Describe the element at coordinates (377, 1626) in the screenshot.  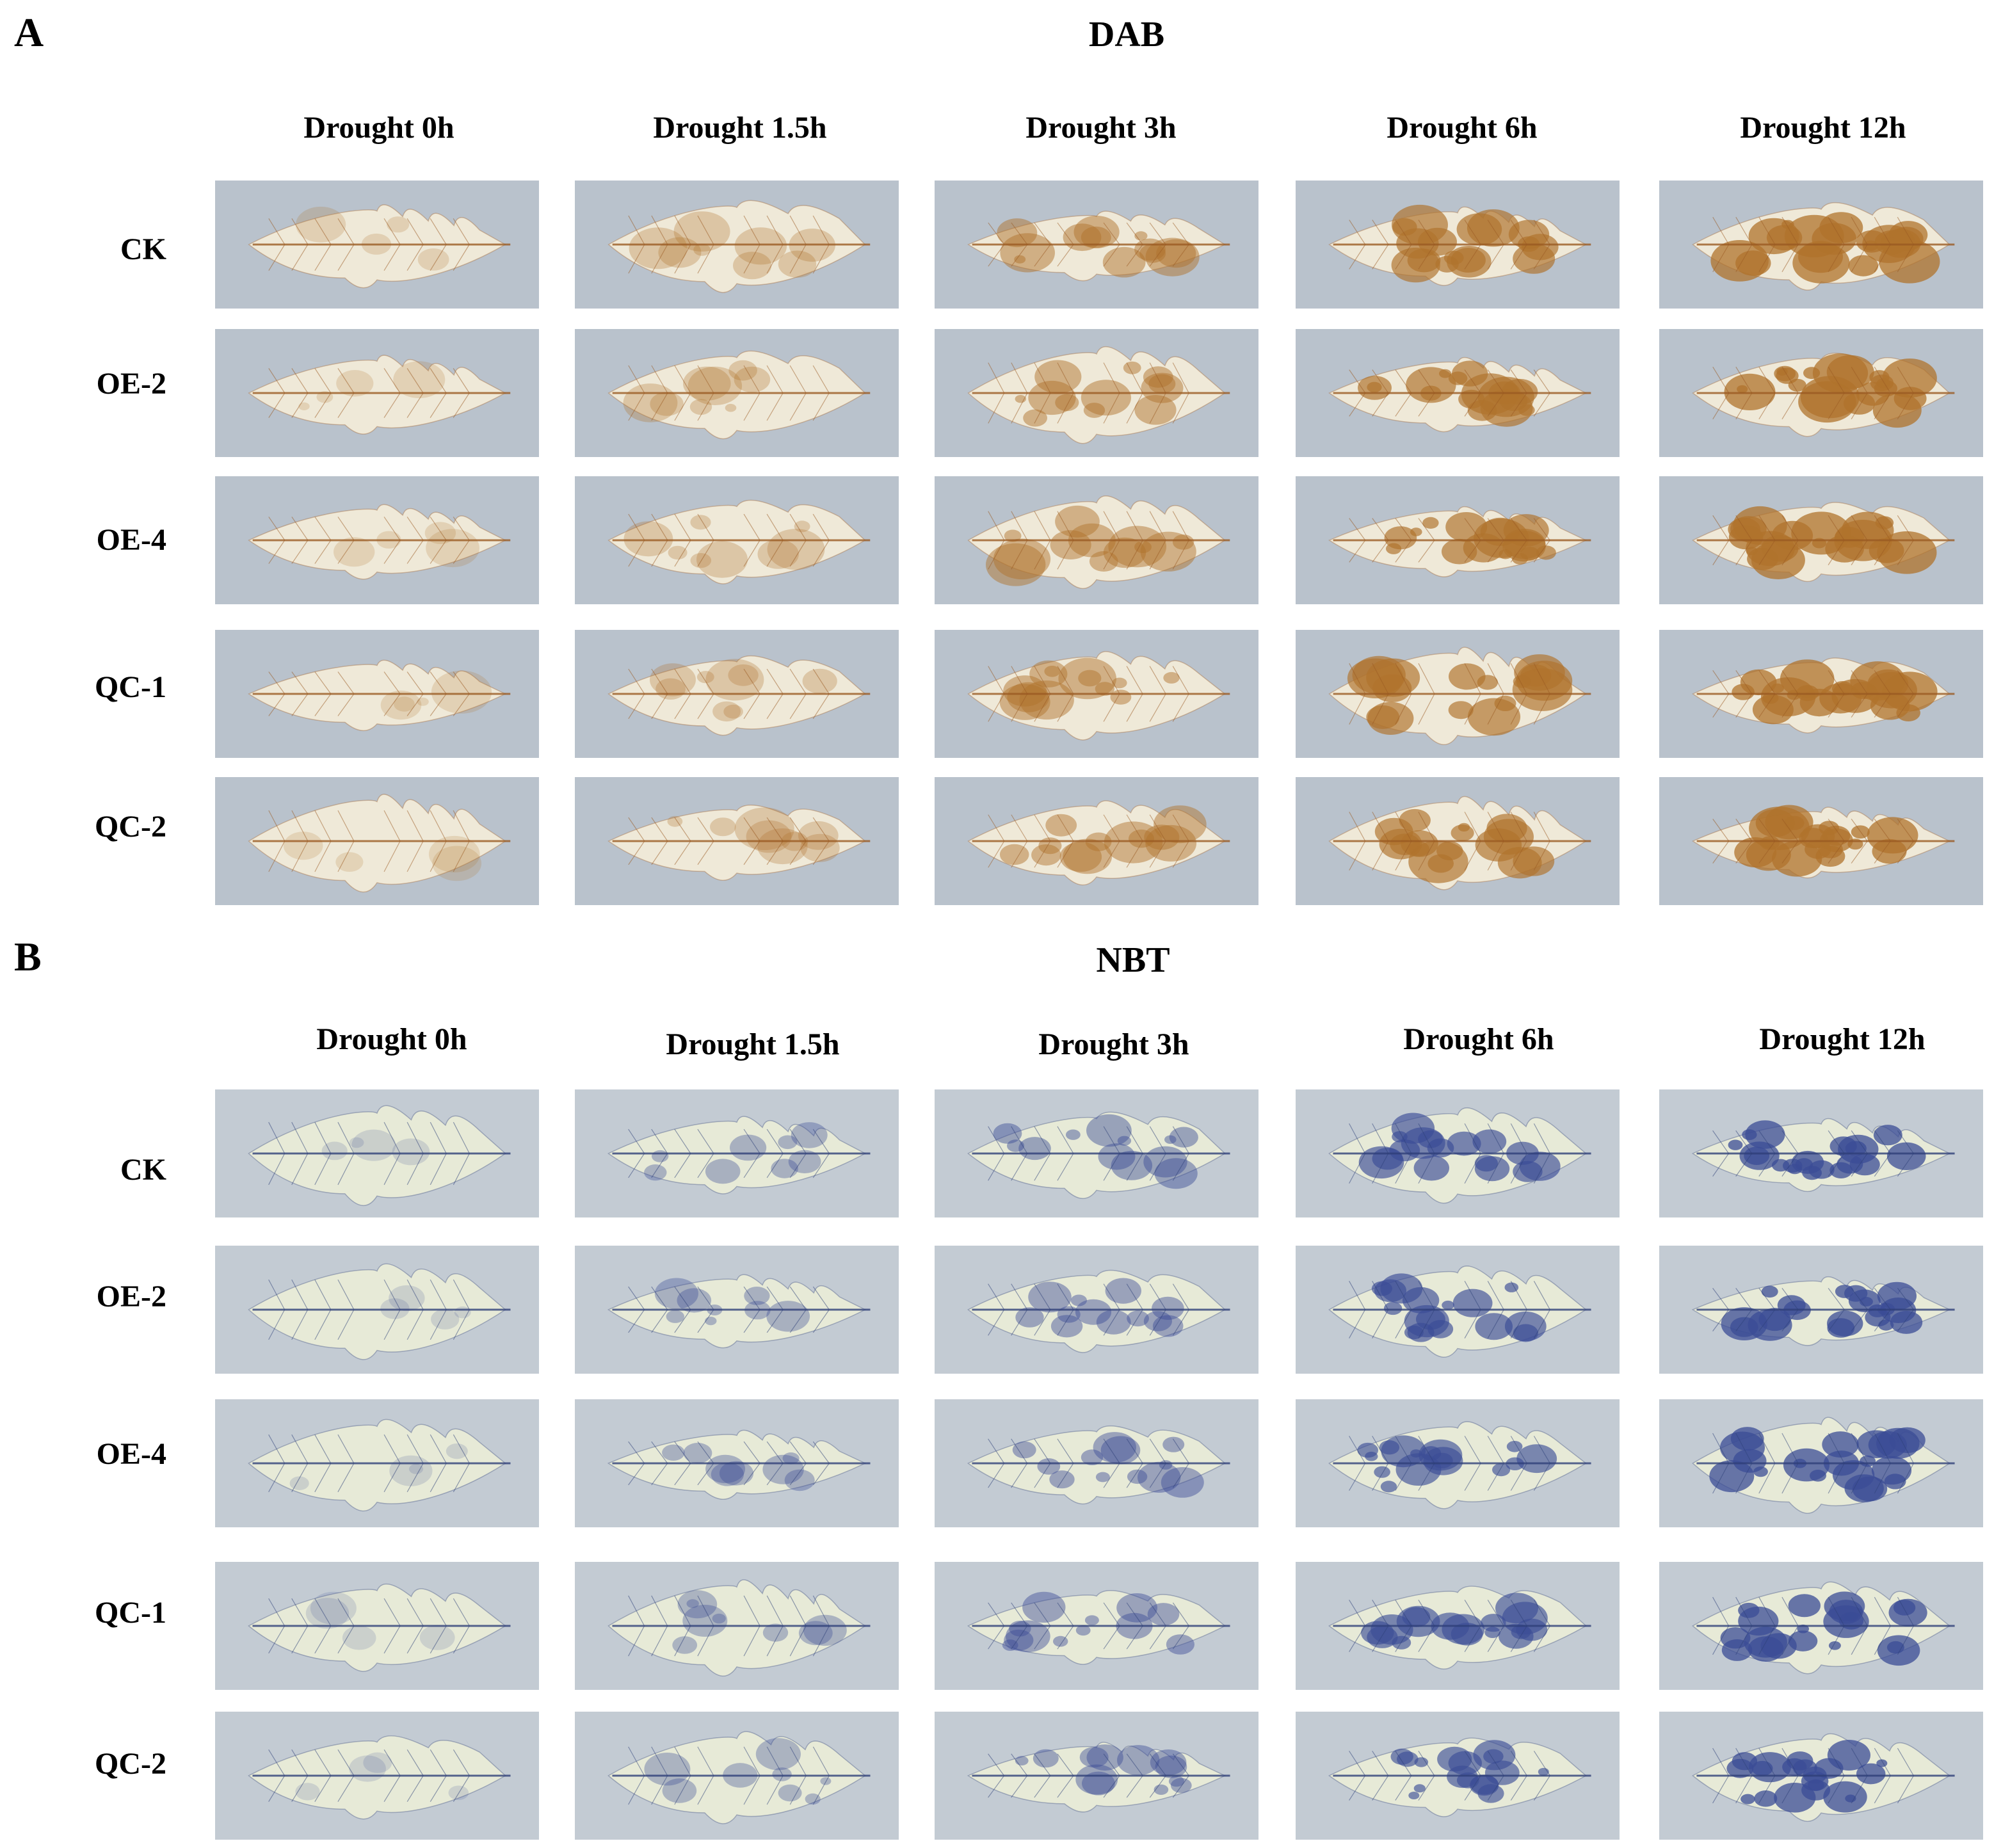
I see `leaf-photo-b-r3-c0` at that location.